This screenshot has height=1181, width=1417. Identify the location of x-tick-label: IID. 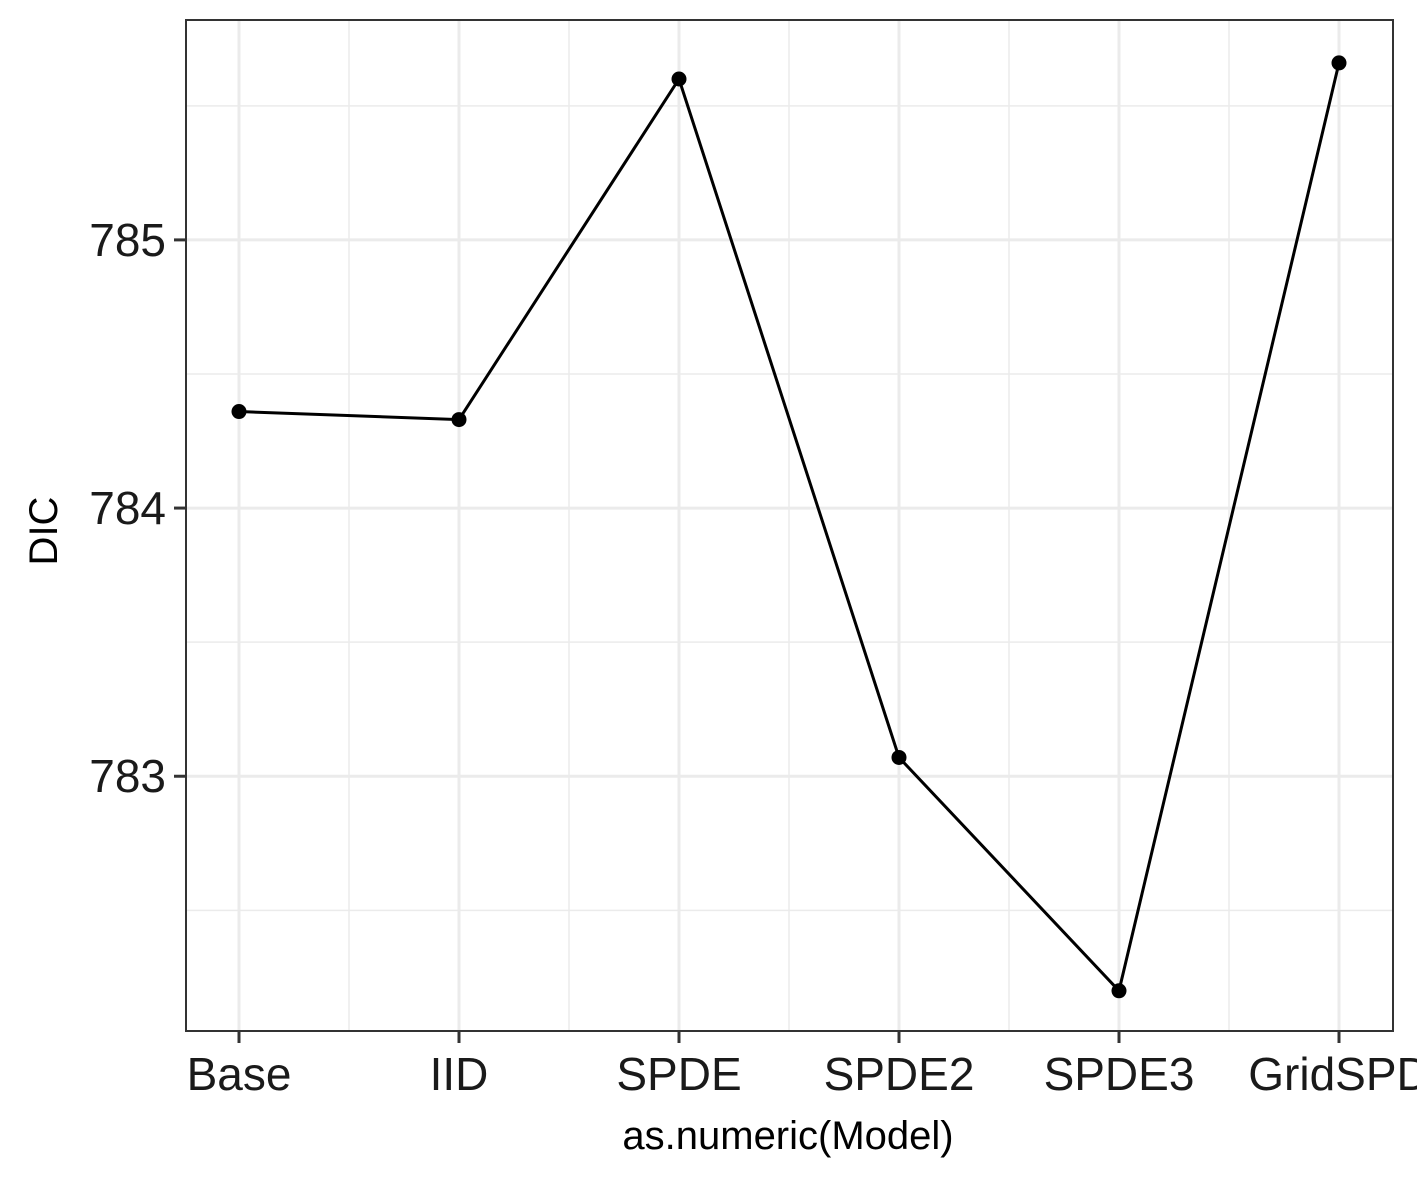
(459, 1074).